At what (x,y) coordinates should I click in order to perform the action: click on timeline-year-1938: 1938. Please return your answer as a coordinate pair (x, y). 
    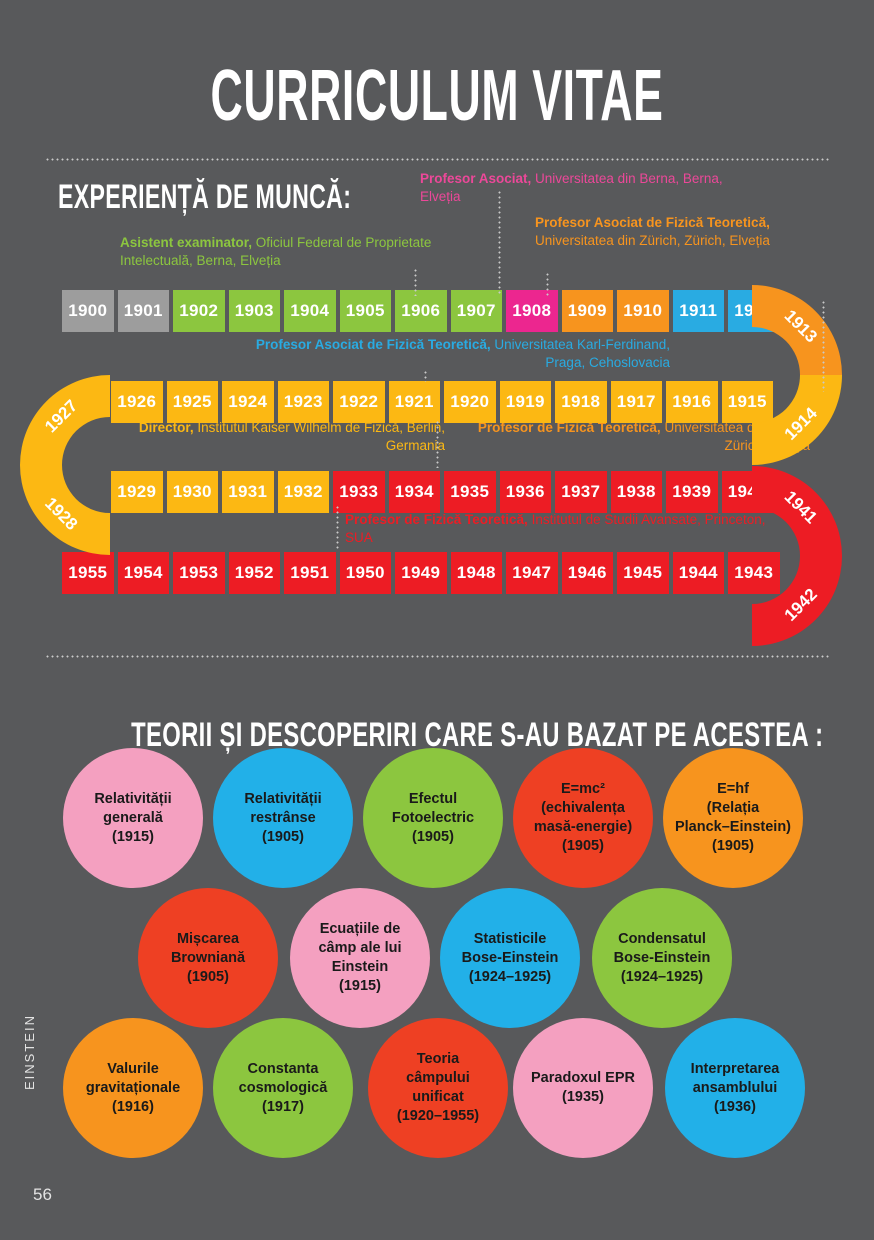
    Looking at the image, I should click on (636, 492).